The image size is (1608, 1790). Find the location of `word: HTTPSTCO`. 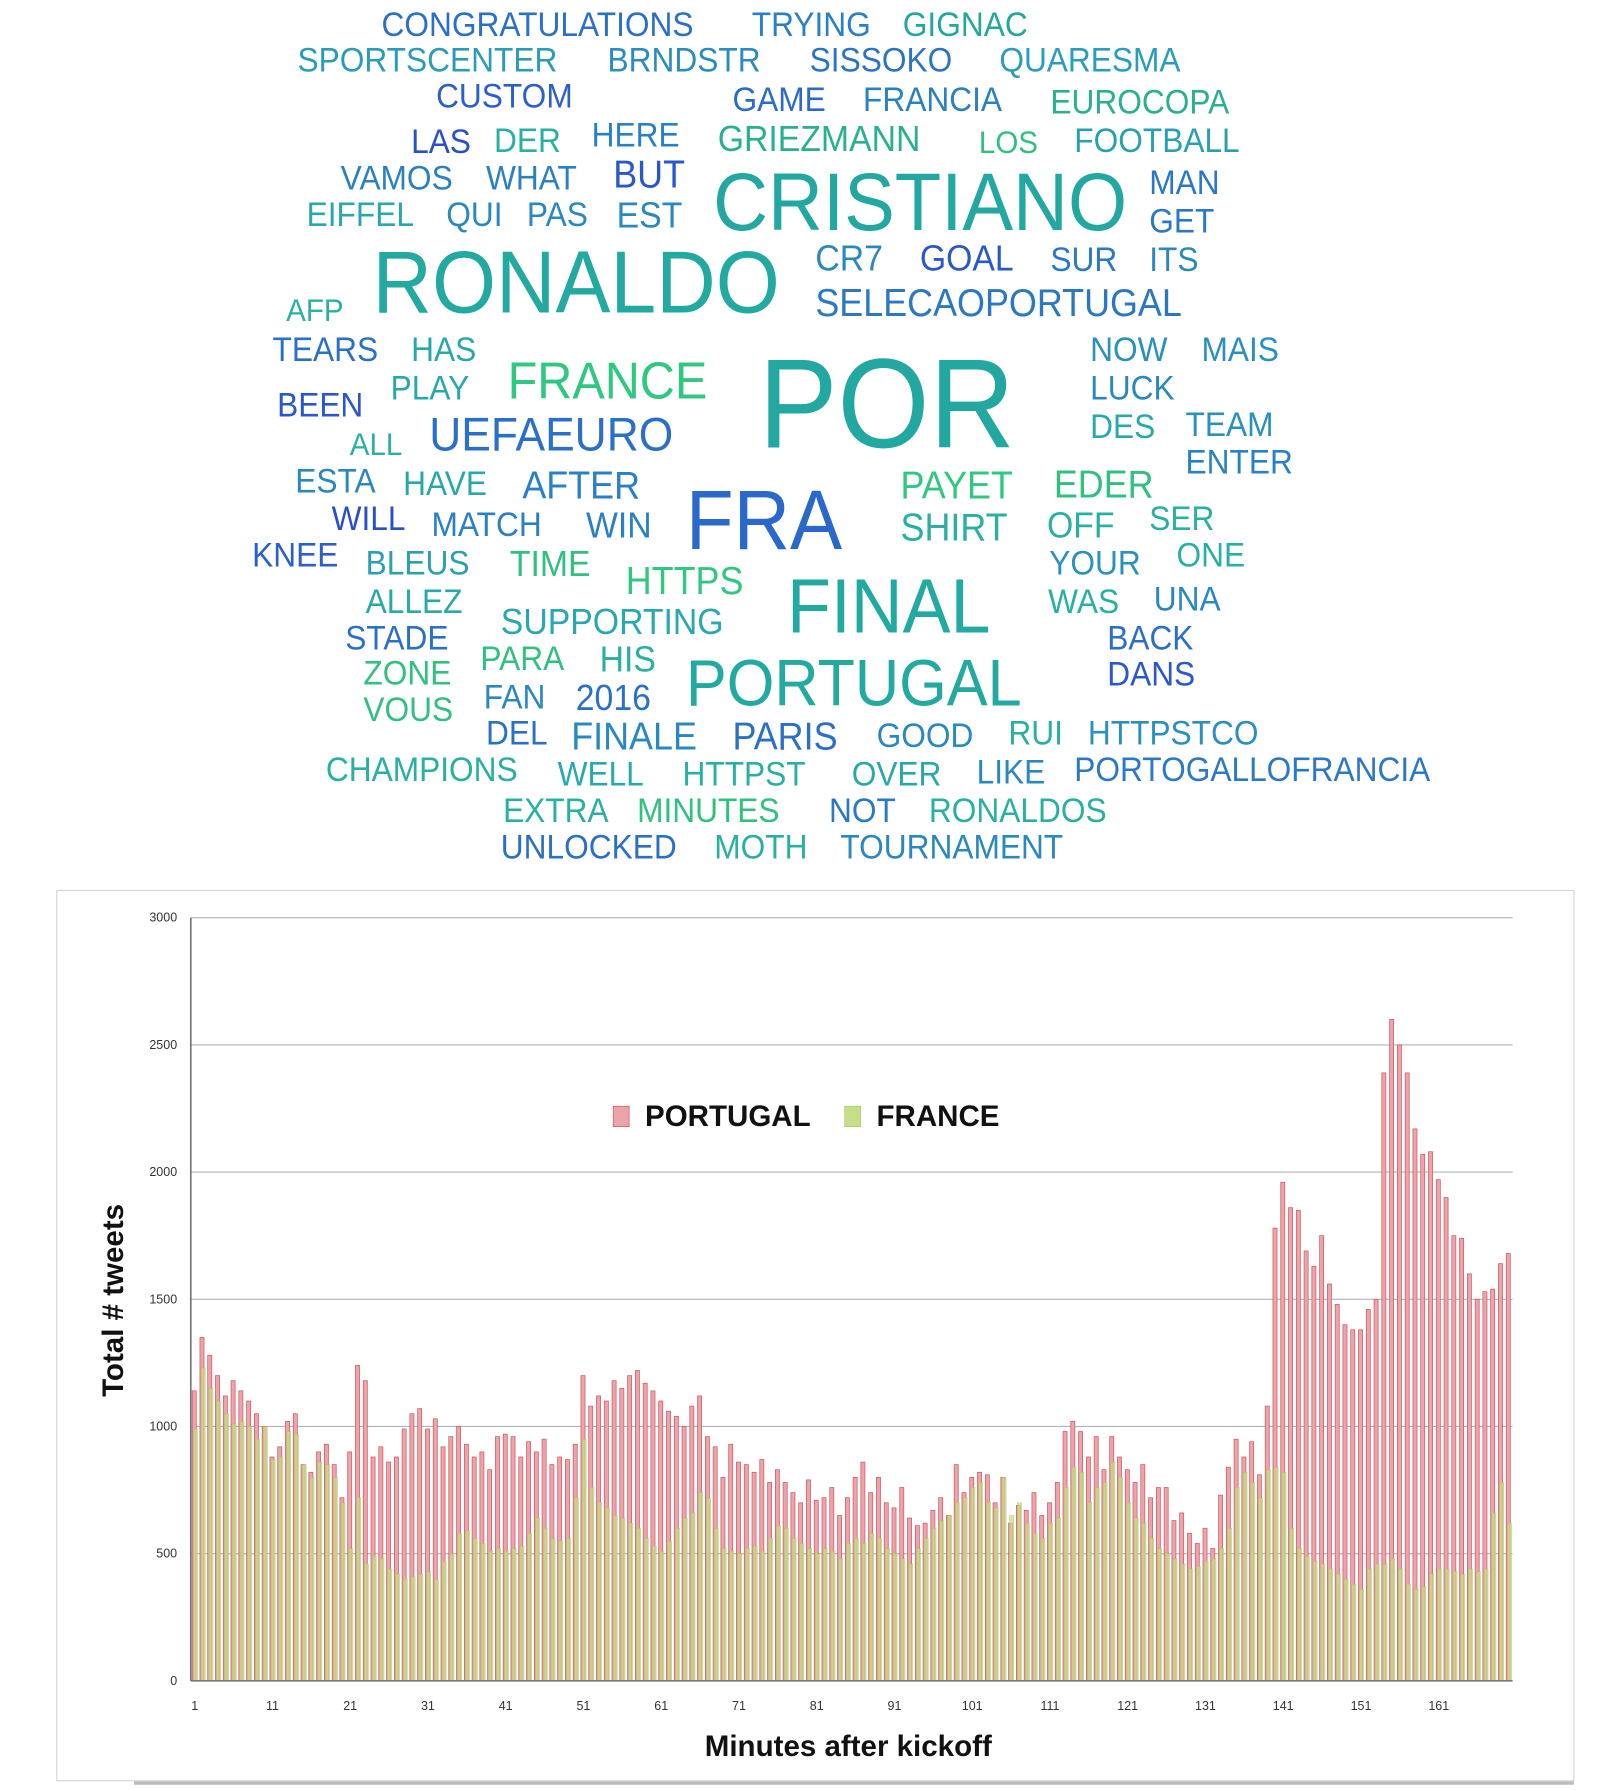

word: HTTPSTCO is located at coordinates (1173, 734).